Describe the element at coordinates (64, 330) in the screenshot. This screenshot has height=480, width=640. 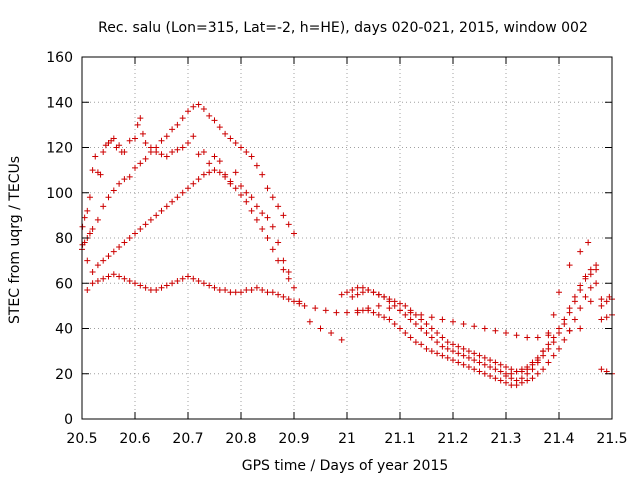
I see `y-tick-label: 40` at that location.